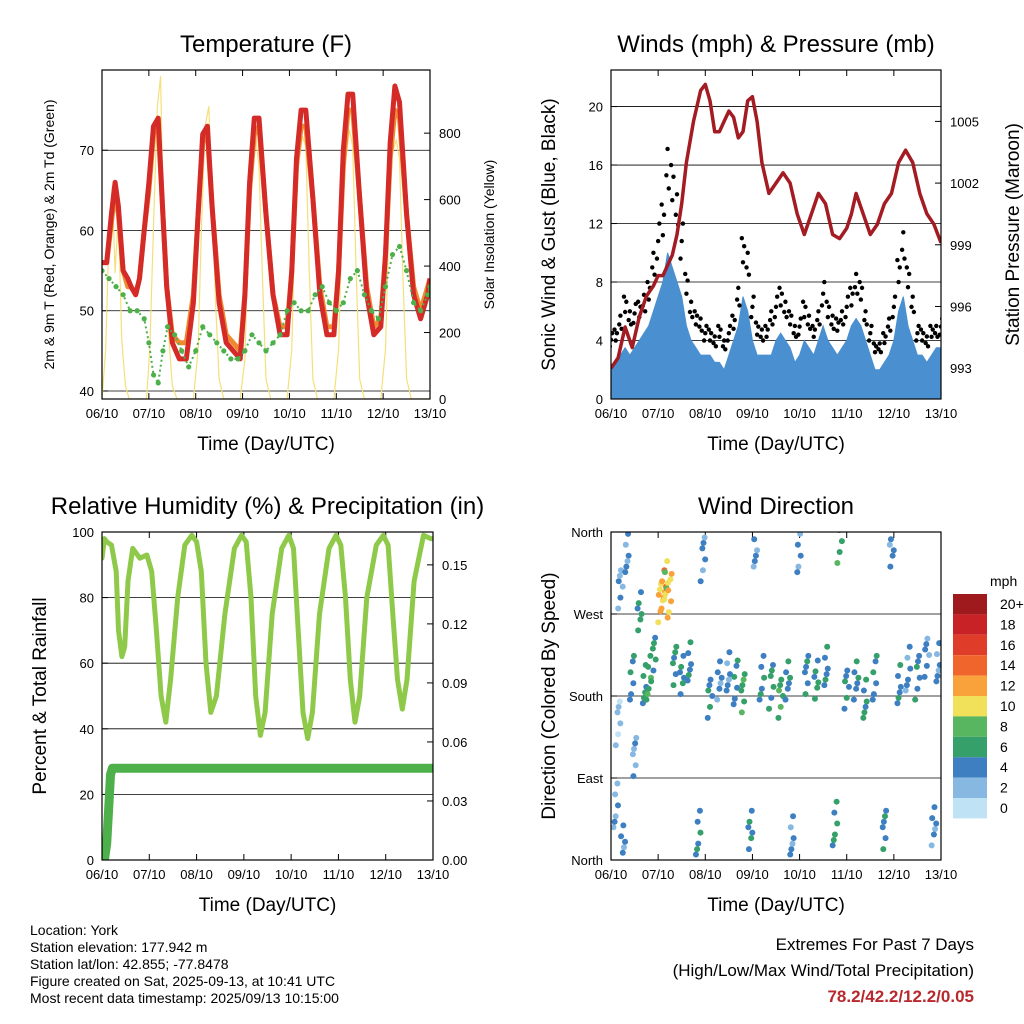 The width and height of the screenshot is (1024, 1024). Describe the element at coordinates (149, 874) in the screenshot. I see `humidity-xtick-label: 07/10` at that location.